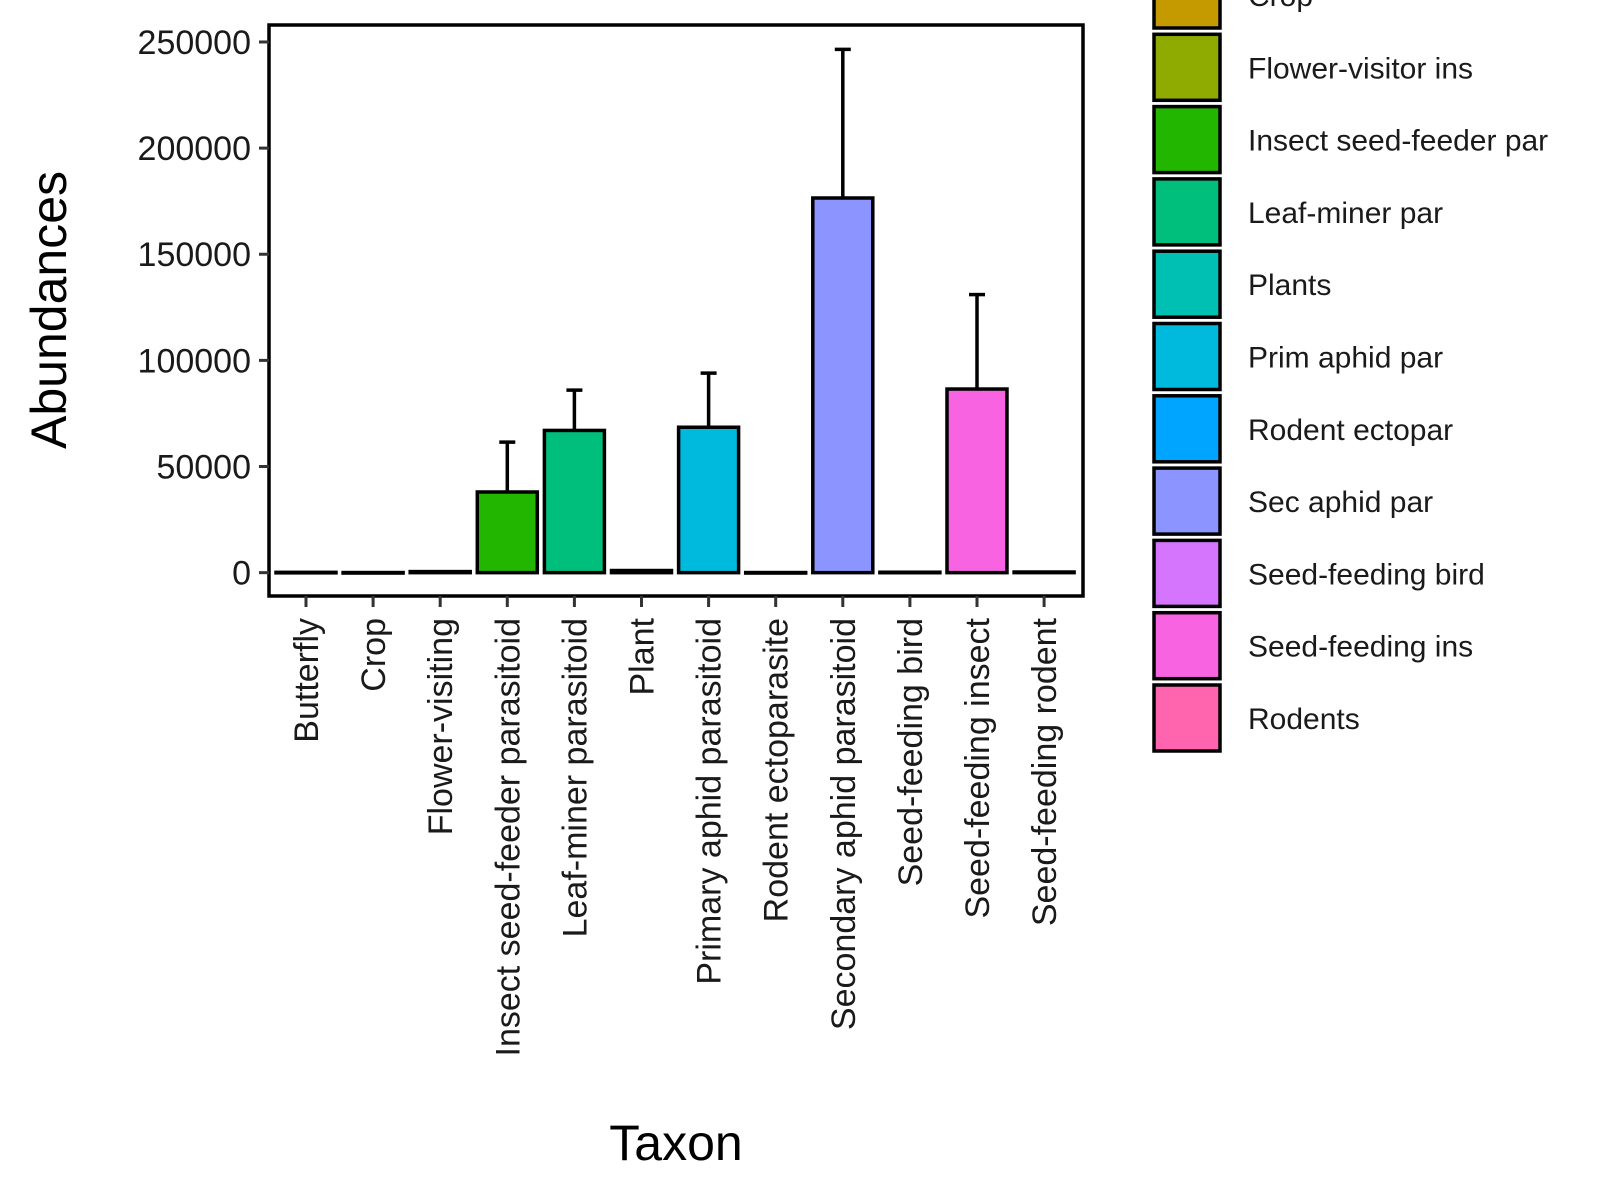  Describe the element at coordinates (1360, 68) in the screenshot. I see `legend-label-1: Flower-visitor ins` at that location.